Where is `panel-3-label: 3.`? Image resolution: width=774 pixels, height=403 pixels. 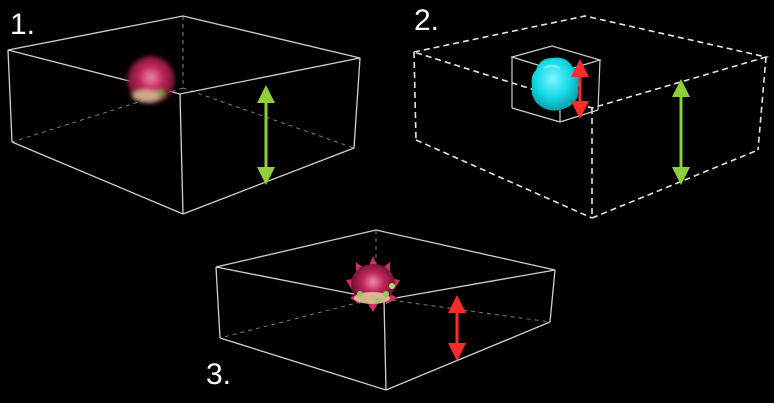 panel-3-label: 3. is located at coordinates (219, 374).